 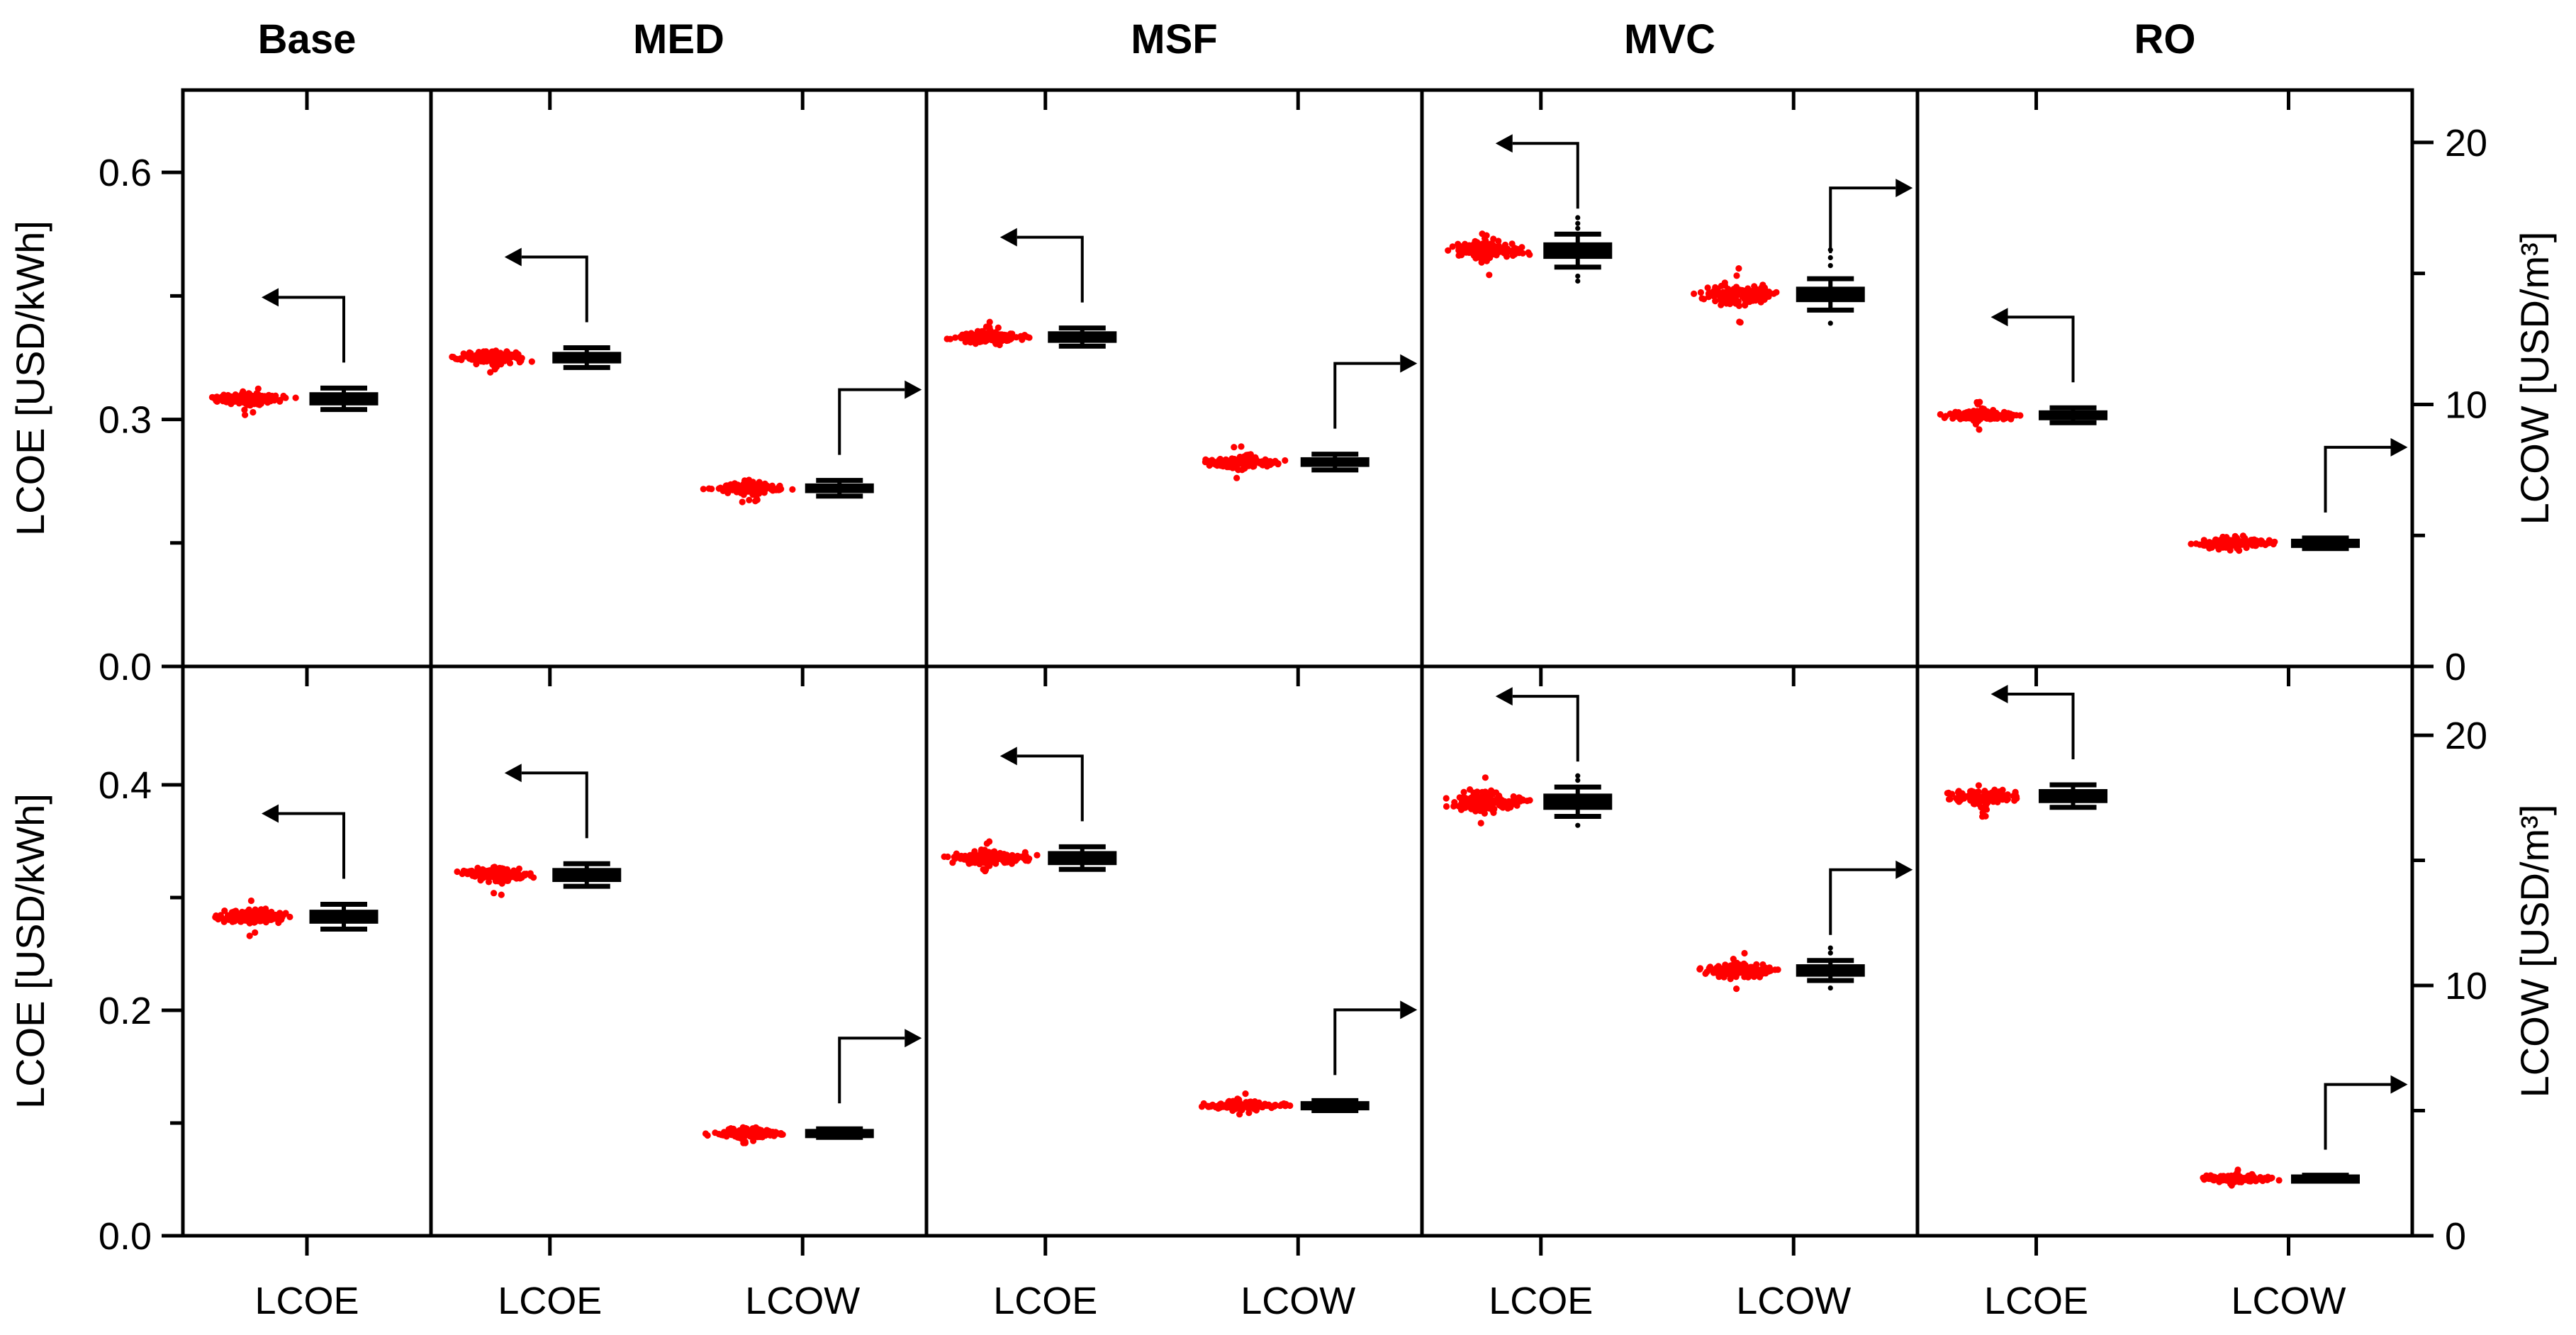 What do you see at coordinates (125, 1236) in the screenshot?
I see `left-tick-label: 0.0` at bounding box center [125, 1236].